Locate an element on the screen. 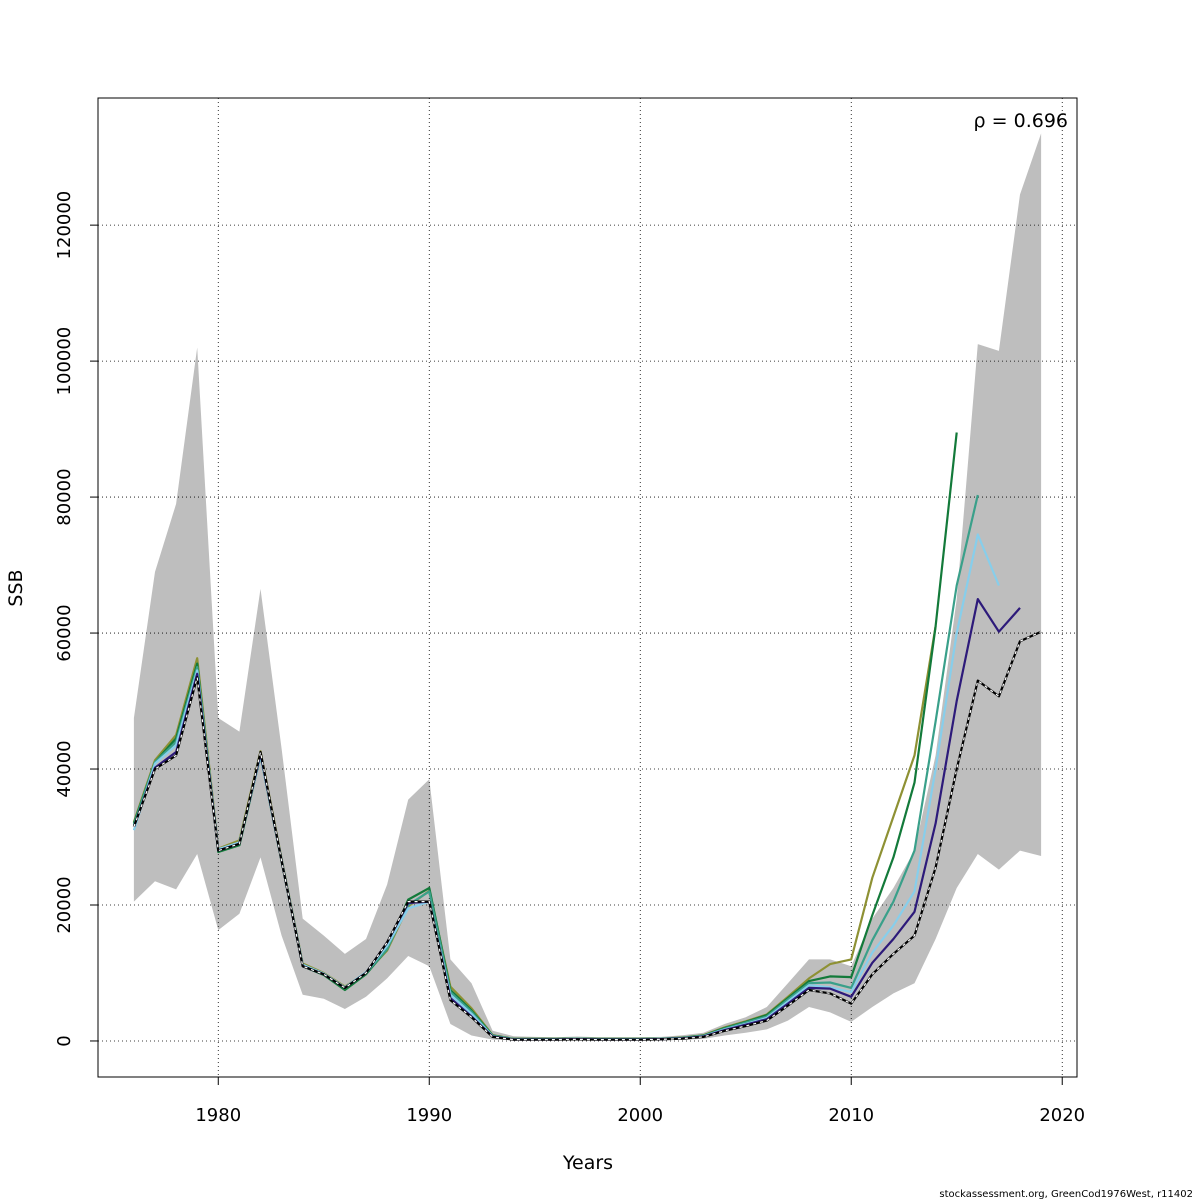 The width and height of the screenshot is (1200, 1200). x-tick-label-2000: 2000 is located at coordinates (640, 1115).